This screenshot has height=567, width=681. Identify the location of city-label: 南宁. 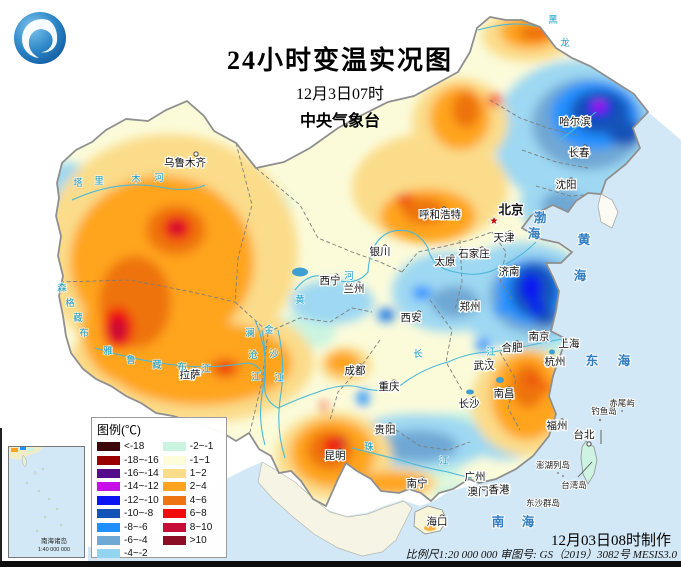
(417, 483).